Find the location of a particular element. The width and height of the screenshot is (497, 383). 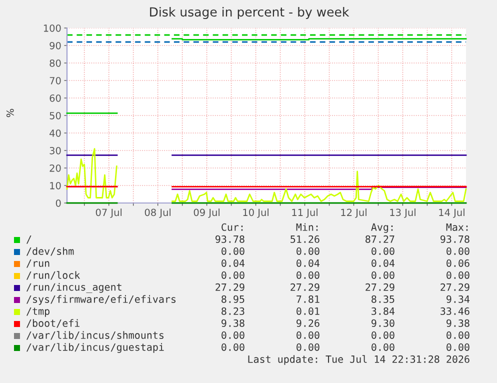

text: 9.34 is located at coordinates (458, 299).